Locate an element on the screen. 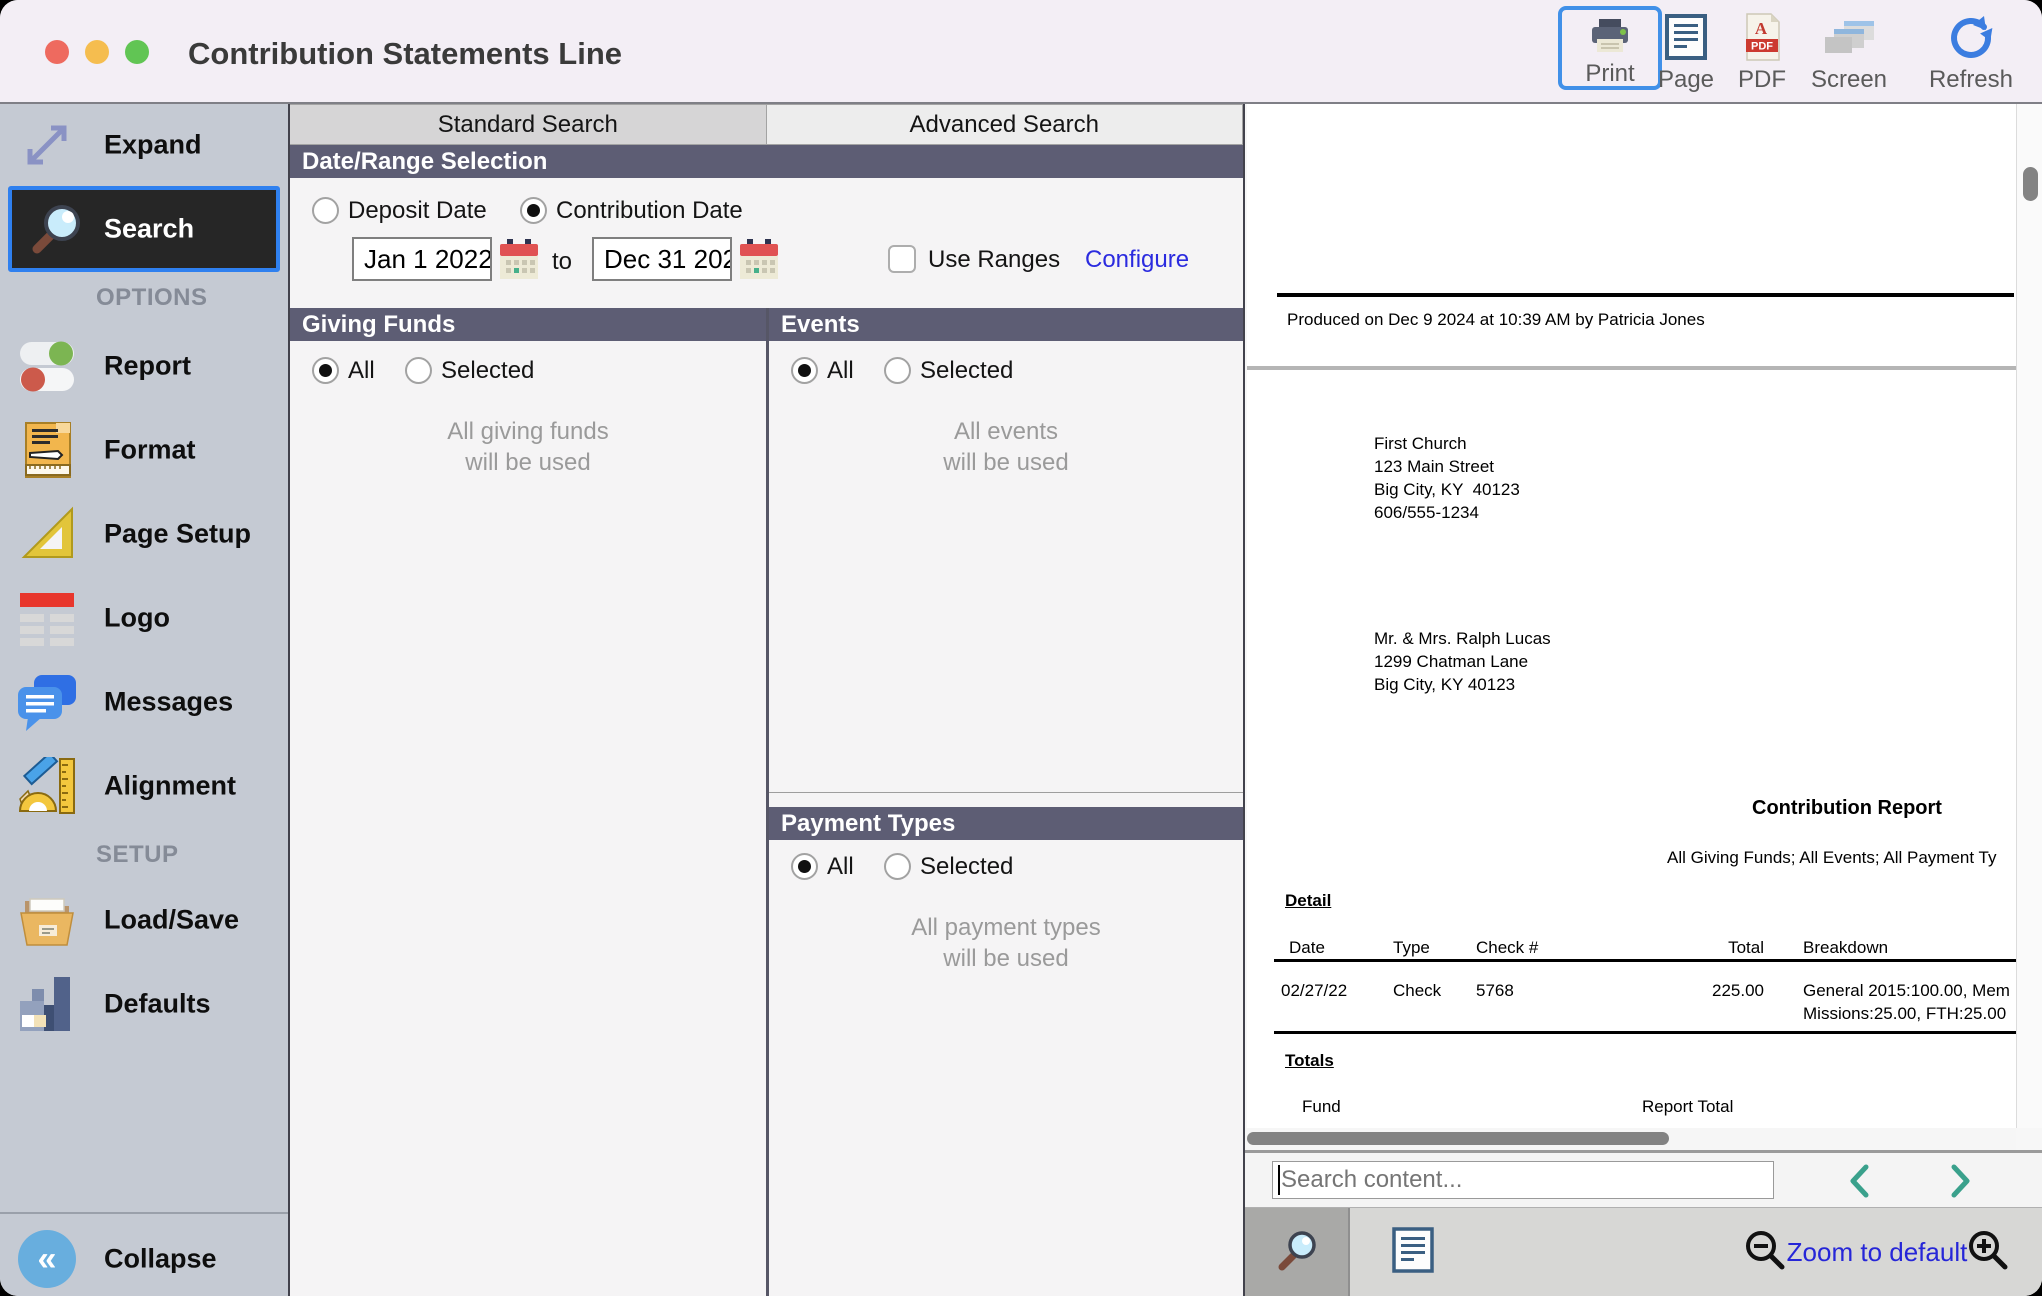  use-ranges-checkbox is located at coordinates (902, 259).